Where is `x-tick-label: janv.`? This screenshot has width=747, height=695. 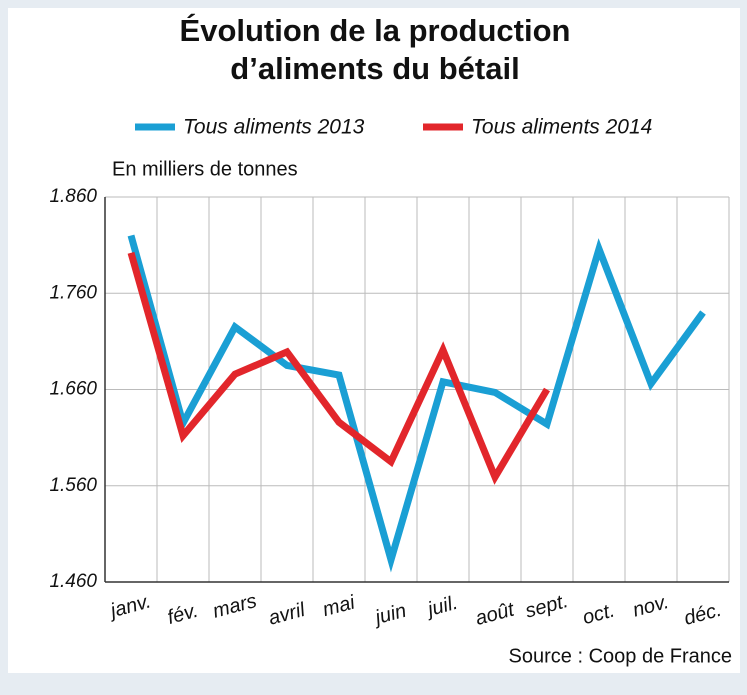 x-tick-label: janv. is located at coordinates (129, 606).